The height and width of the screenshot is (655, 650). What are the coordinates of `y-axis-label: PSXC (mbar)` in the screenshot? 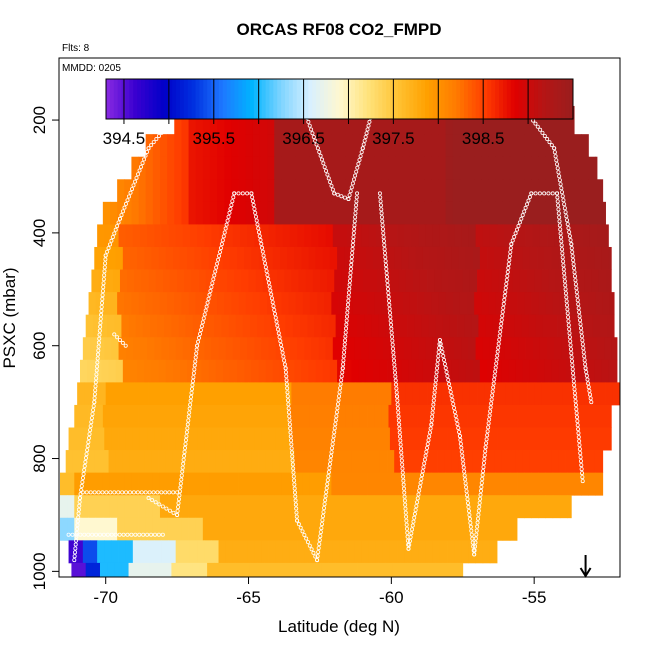 It's located at (9, 317).